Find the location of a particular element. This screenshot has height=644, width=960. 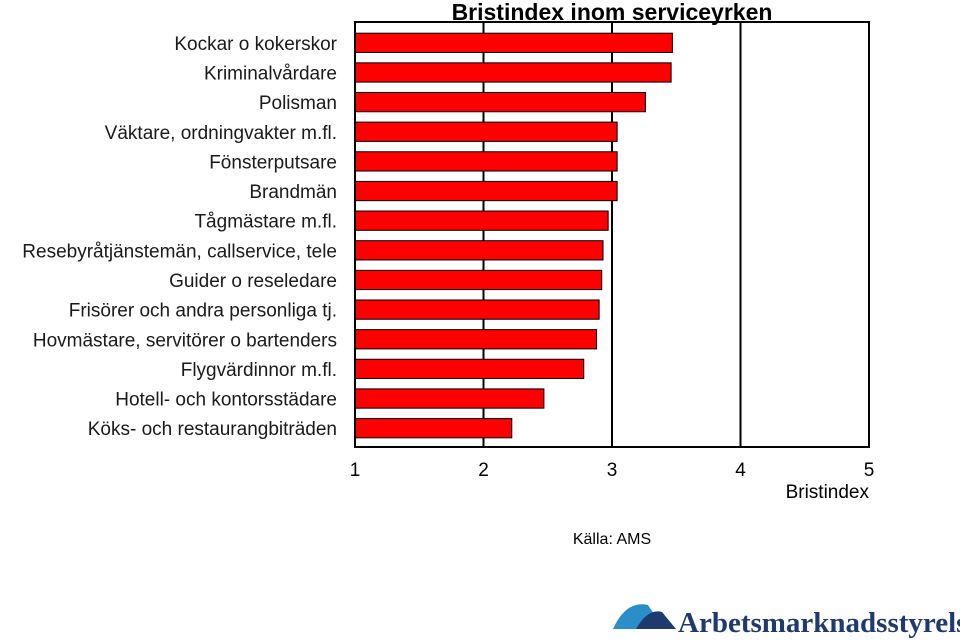

category-label: Resebyråtjänstemän, callservice, tele is located at coordinates (179, 251).